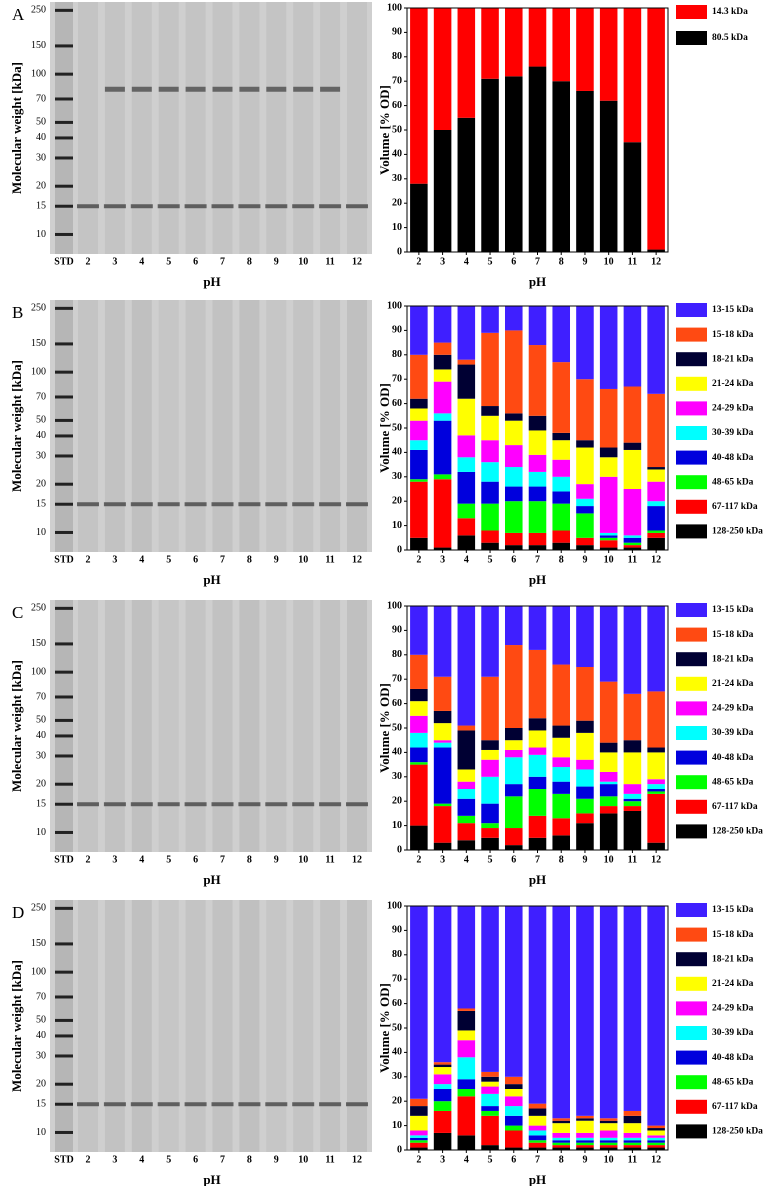 This screenshot has height=1186, width=767. Describe the element at coordinates (632, 859) in the screenshot. I see `x-tick-label: 11` at that location.